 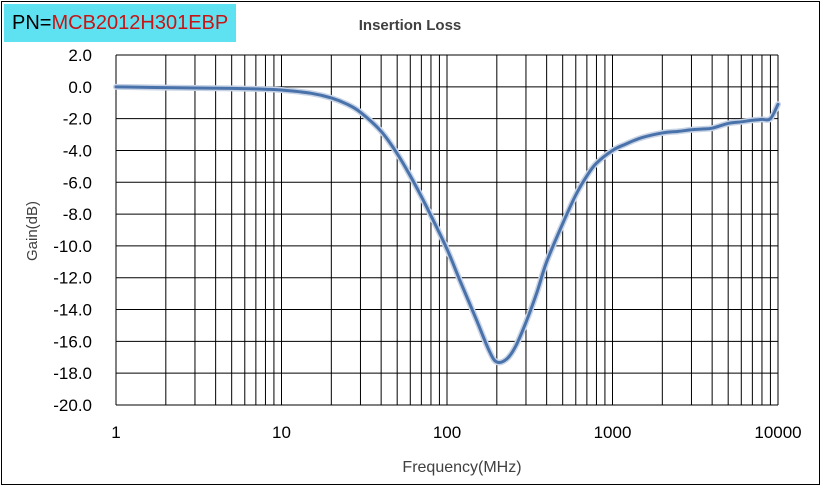 I want to click on x-tick-labels: 1 10 100 1000 10000, so click(x=456, y=432).